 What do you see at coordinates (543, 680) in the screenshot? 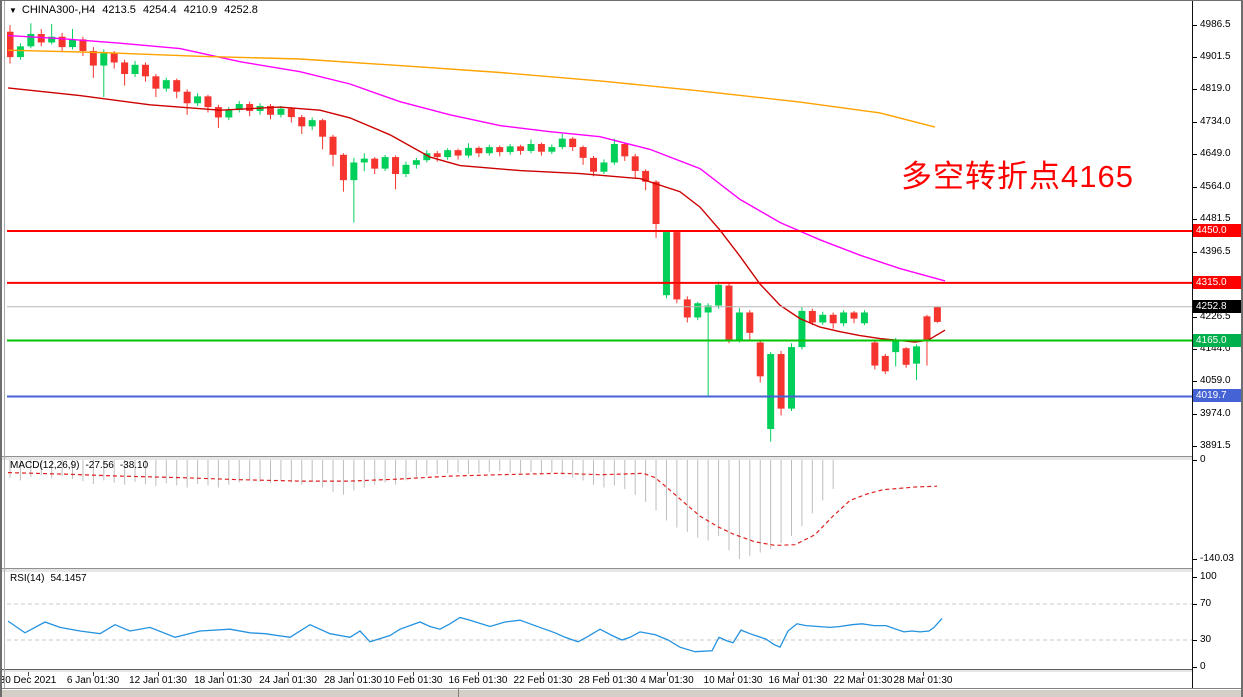
I see `time-label: 22 Feb 01:30` at bounding box center [543, 680].